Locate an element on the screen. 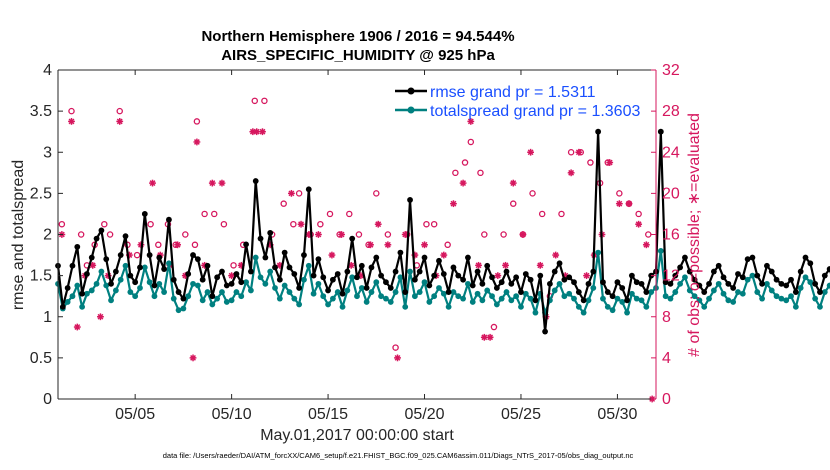 This screenshot has height=470, width=830. legend-spread-label: totalspread grand pr = 1.3603 is located at coordinates (535, 111).